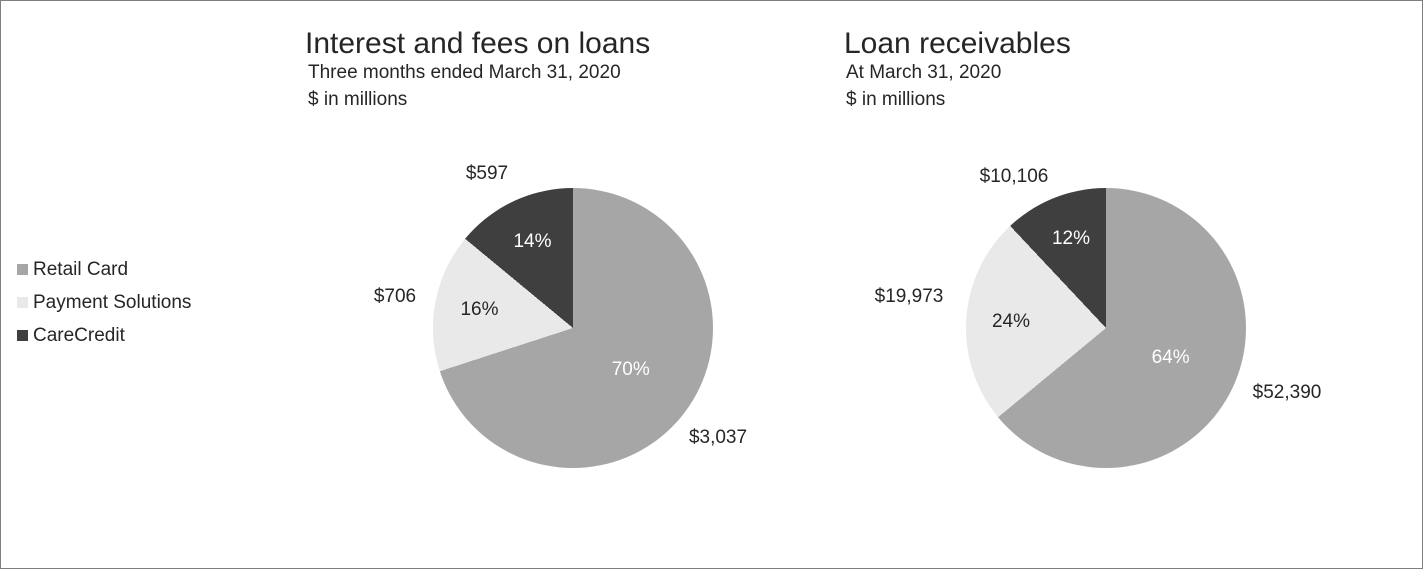  I want to click on value-label-retail-card: $3,037, so click(718, 437).